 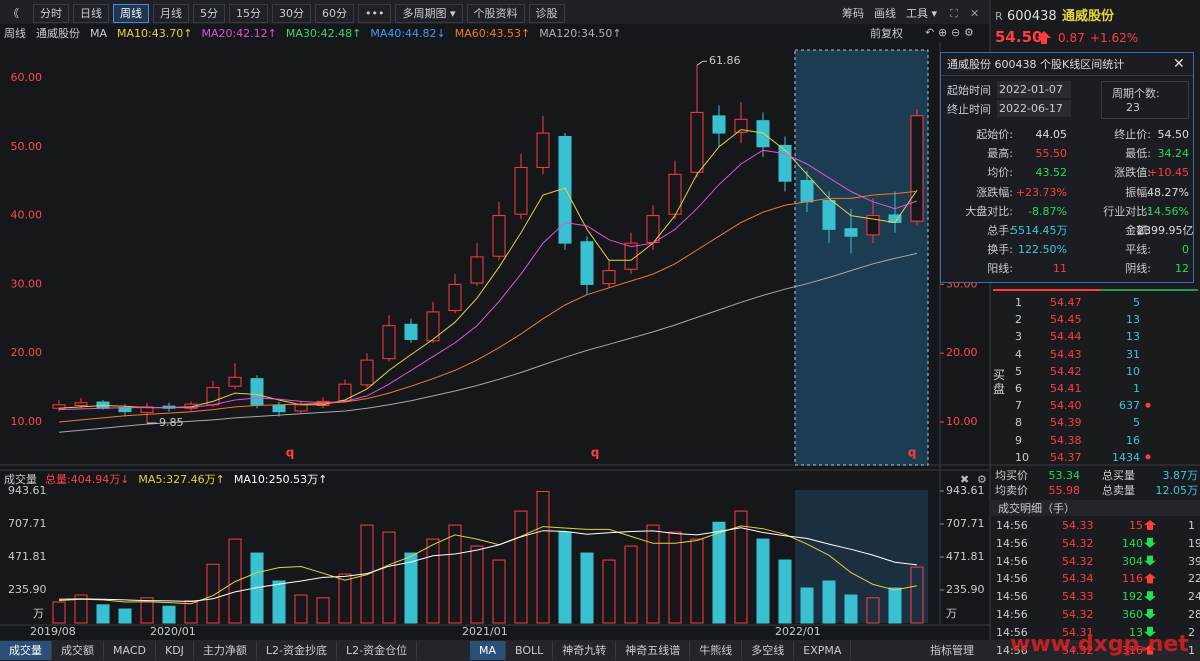 What do you see at coordinates (975, 13) in the screenshot?
I see `window-icon: ✕` at bounding box center [975, 13].